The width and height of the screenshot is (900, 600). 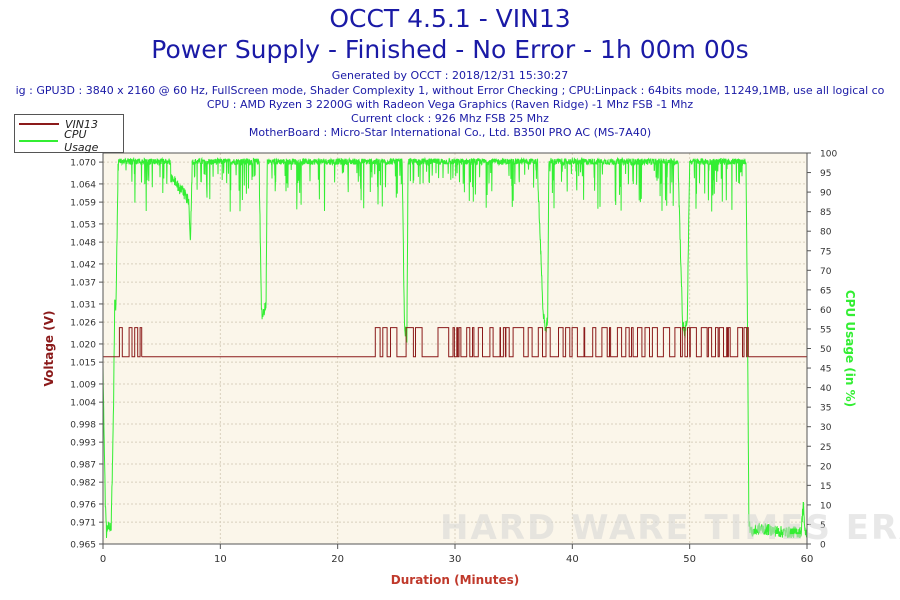 I want to click on y-tick-label-right: 95, so click(x=825, y=174).